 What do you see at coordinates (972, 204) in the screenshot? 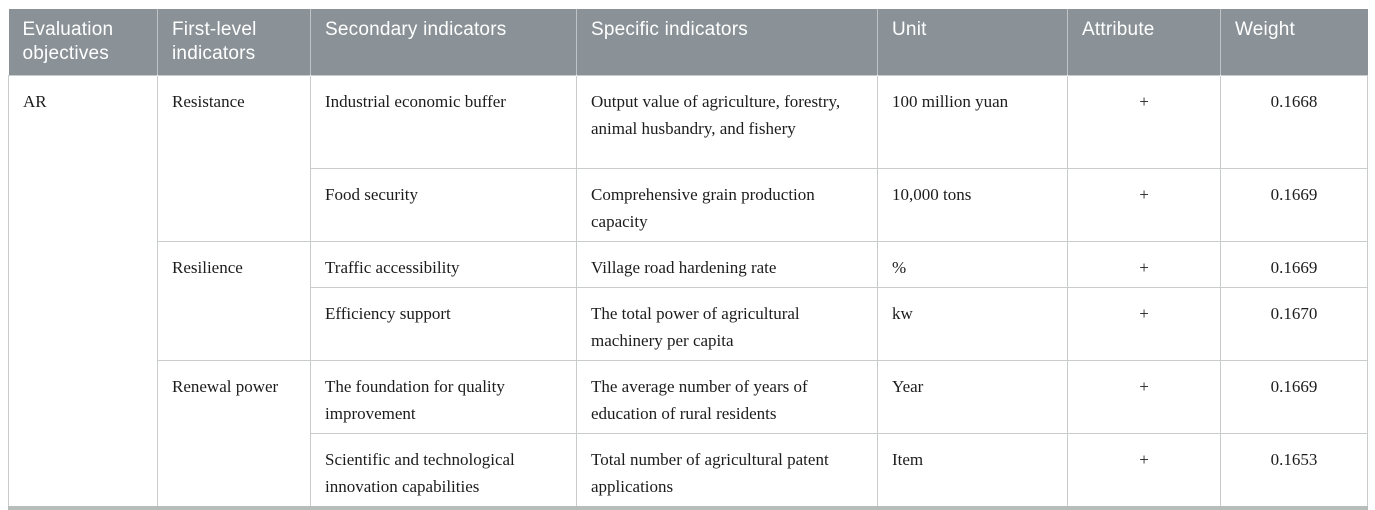
I see `cell-unit: 10,000 tons` at bounding box center [972, 204].